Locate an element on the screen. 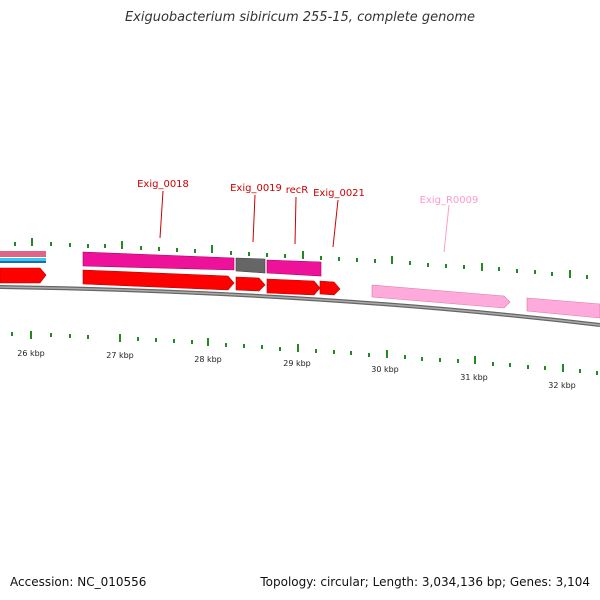 The width and height of the screenshot is (600, 600). accession-text: Accession: NC_010556 is located at coordinates (78, 582).